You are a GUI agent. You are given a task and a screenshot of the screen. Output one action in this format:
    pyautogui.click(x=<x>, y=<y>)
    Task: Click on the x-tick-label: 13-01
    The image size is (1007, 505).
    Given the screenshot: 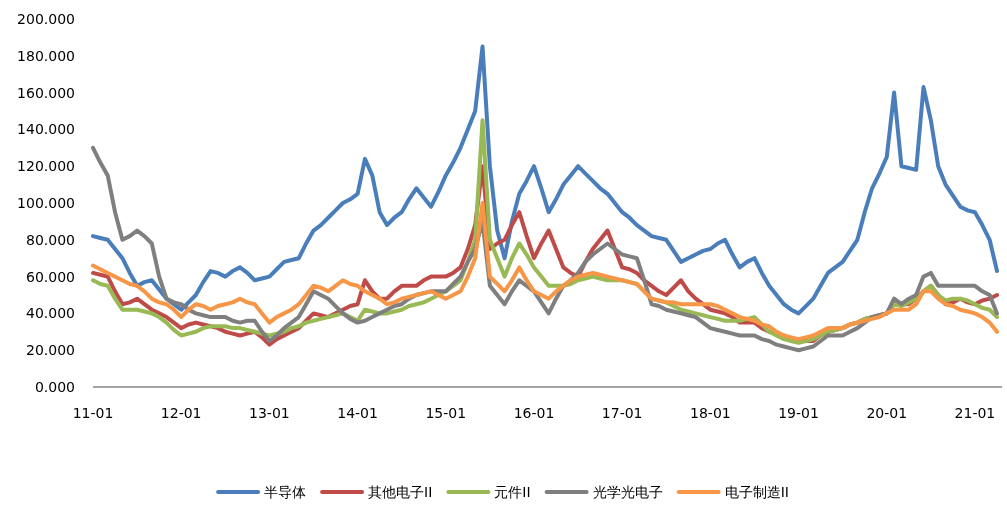 What is the action you would take?
    pyautogui.click(x=269, y=413)
    